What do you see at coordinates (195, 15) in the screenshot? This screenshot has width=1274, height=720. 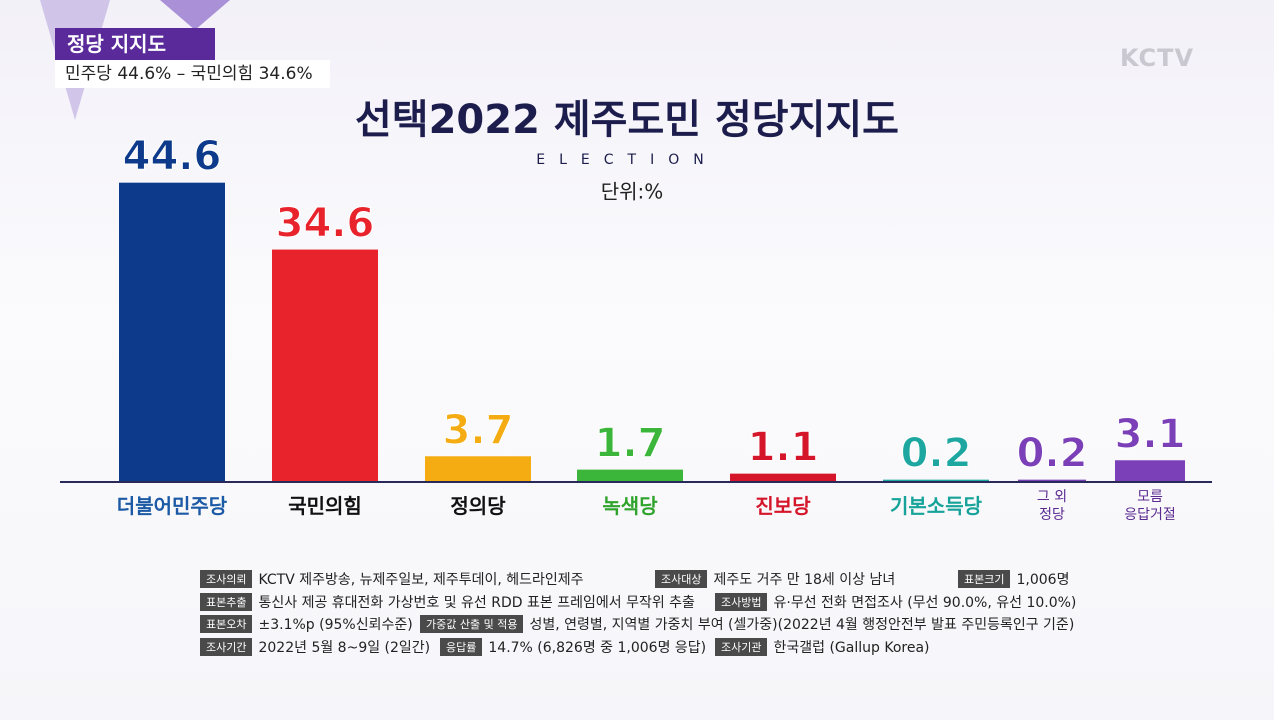 I see `decor` at bounding box center [195, 15].